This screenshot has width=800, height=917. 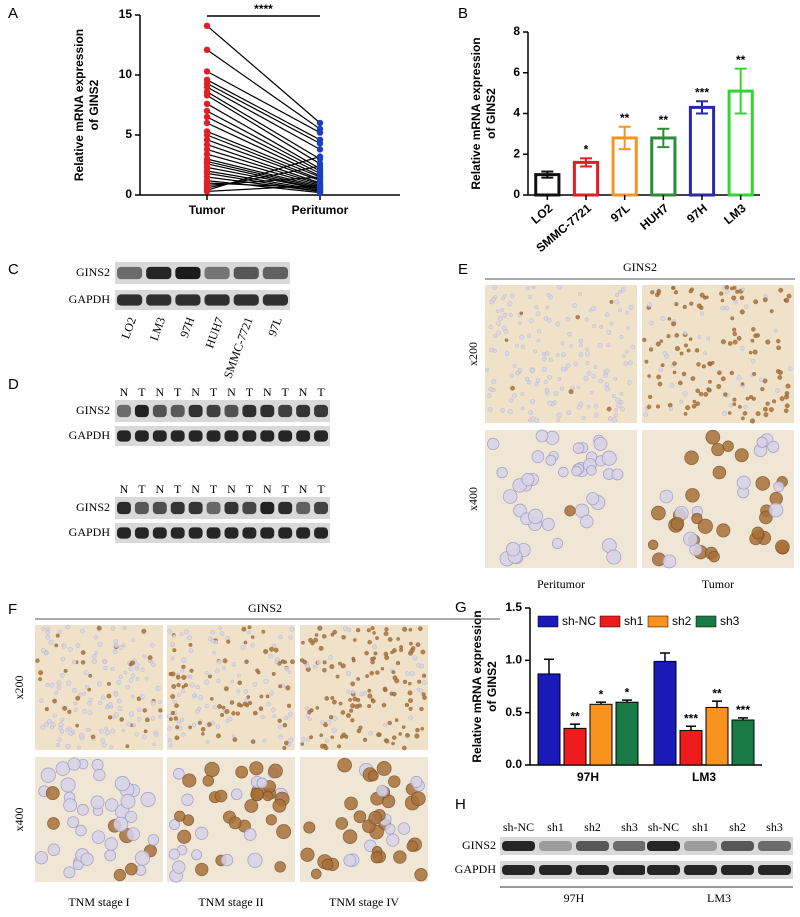 I want to click on significance: **, so click(x=664, y=120).